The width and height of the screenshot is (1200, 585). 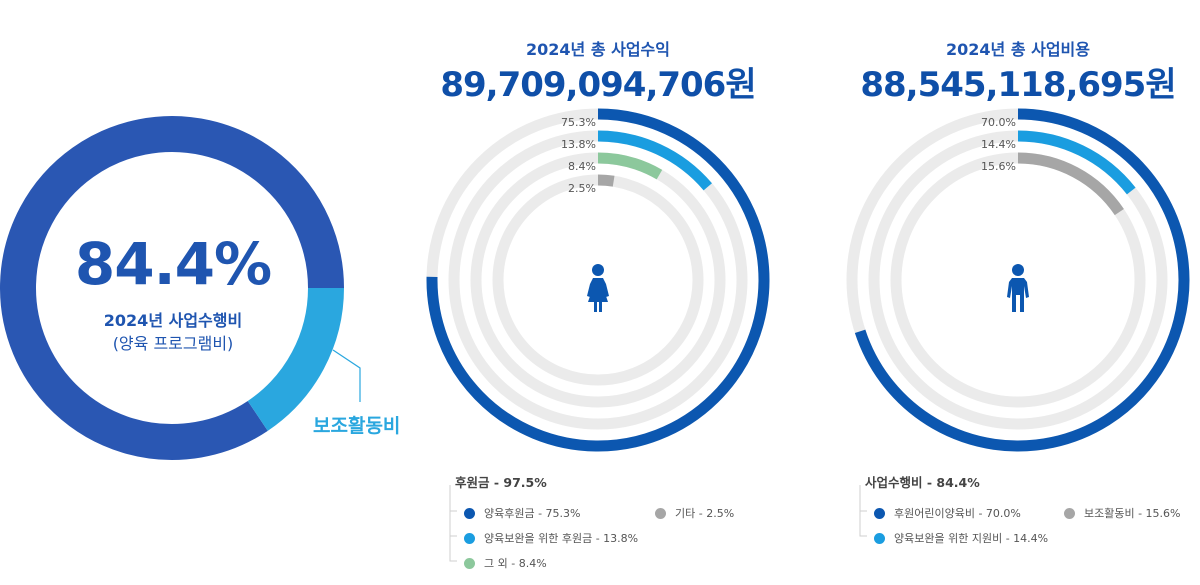 I want to click on legend-item-label: 그 외 - 8.4%, so click(x=515, y=563).